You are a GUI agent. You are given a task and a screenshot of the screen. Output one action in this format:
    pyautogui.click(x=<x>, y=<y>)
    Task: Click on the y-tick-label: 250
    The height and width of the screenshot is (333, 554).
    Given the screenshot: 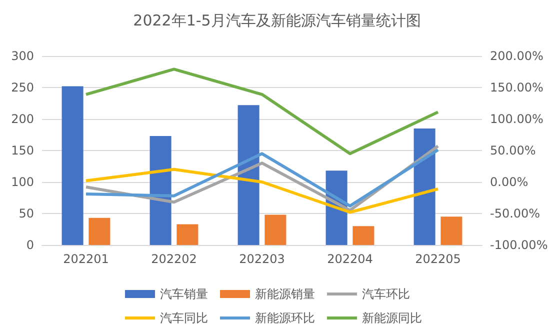 What is the action you would take?
    pyautogui.click(x=22, y=87)
    